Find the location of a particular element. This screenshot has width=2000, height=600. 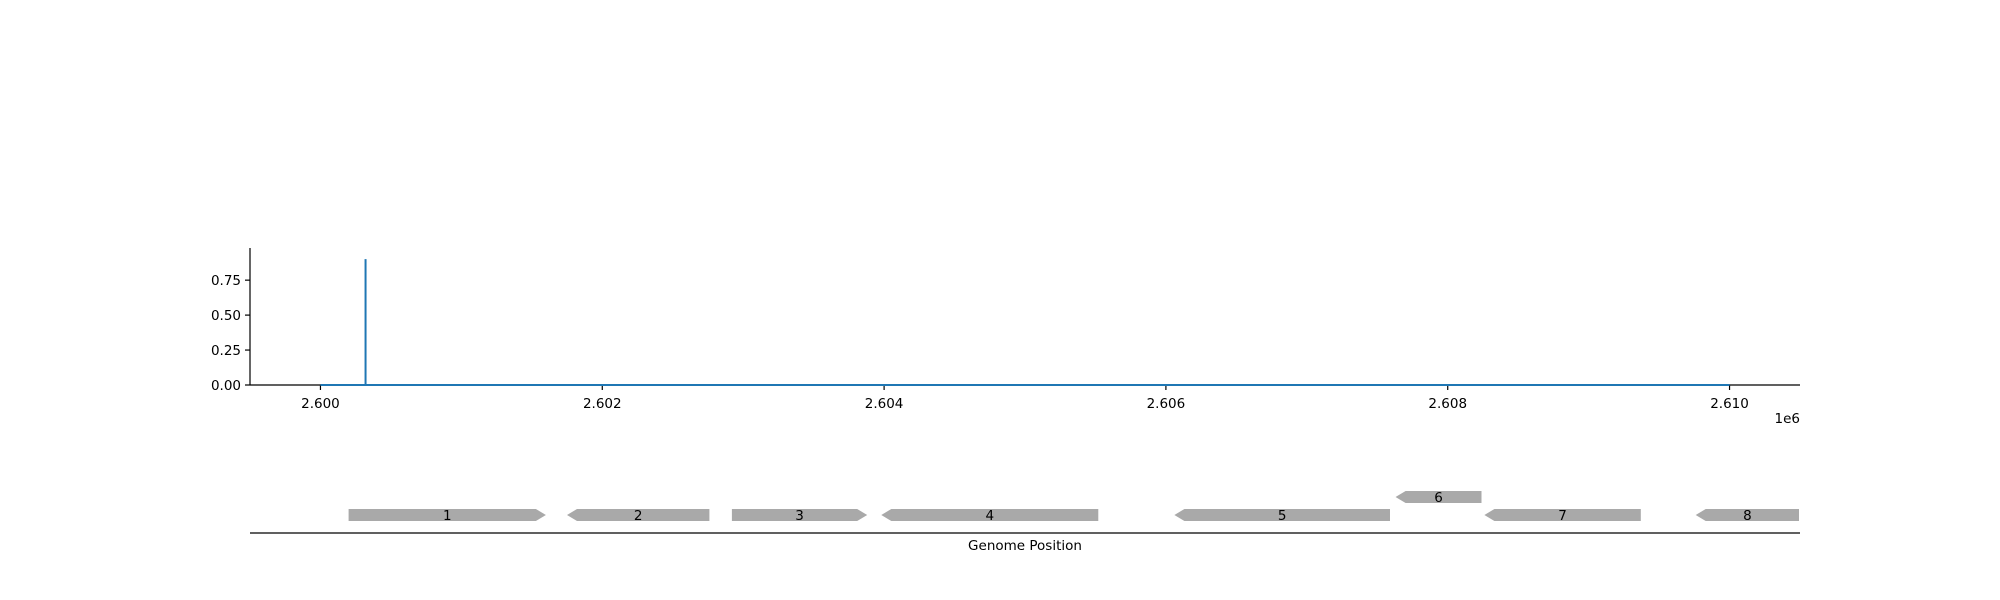

gene-label: 6 is located at coordinates (1438, 498).